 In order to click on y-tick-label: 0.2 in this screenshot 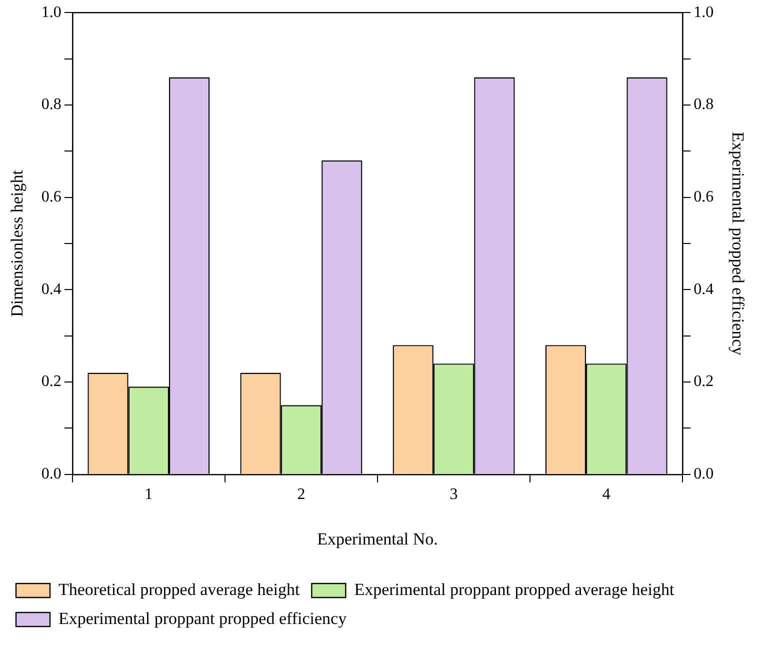, I will do `click(51, 381)`.